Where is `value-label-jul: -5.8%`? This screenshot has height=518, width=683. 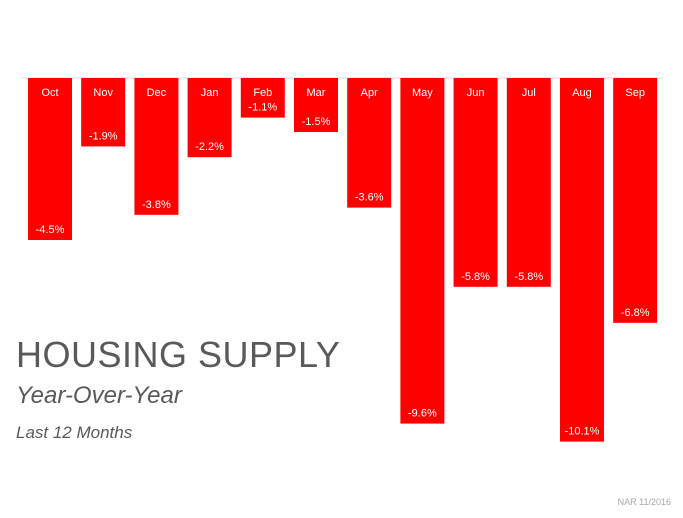
value-label-jul: -5.8% is located at coordinates (528, 277).